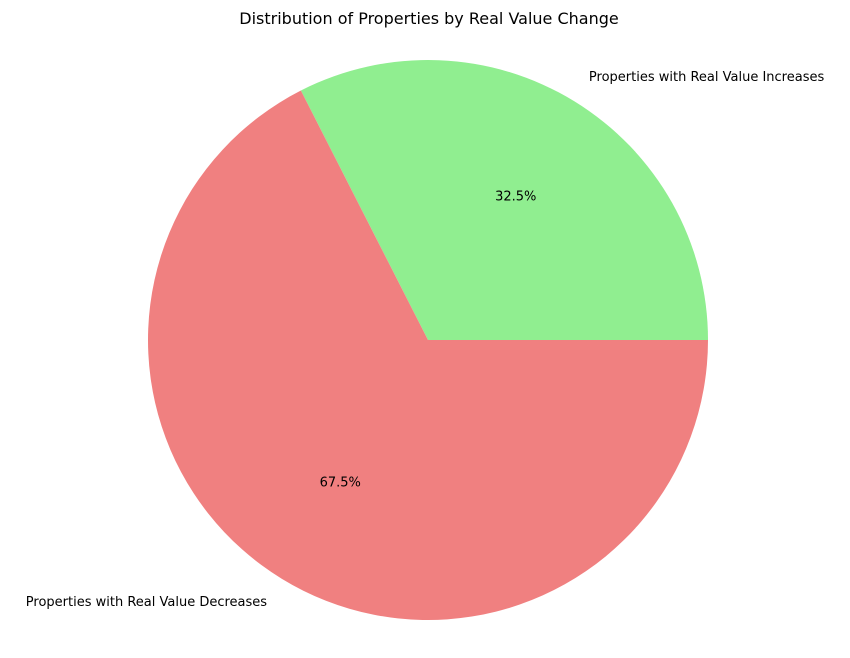  What do you see at coordinates (340, 483) in the screenshot?
I see `slice-percent-label-2: 67.5%` at bounding box center [340, 483].